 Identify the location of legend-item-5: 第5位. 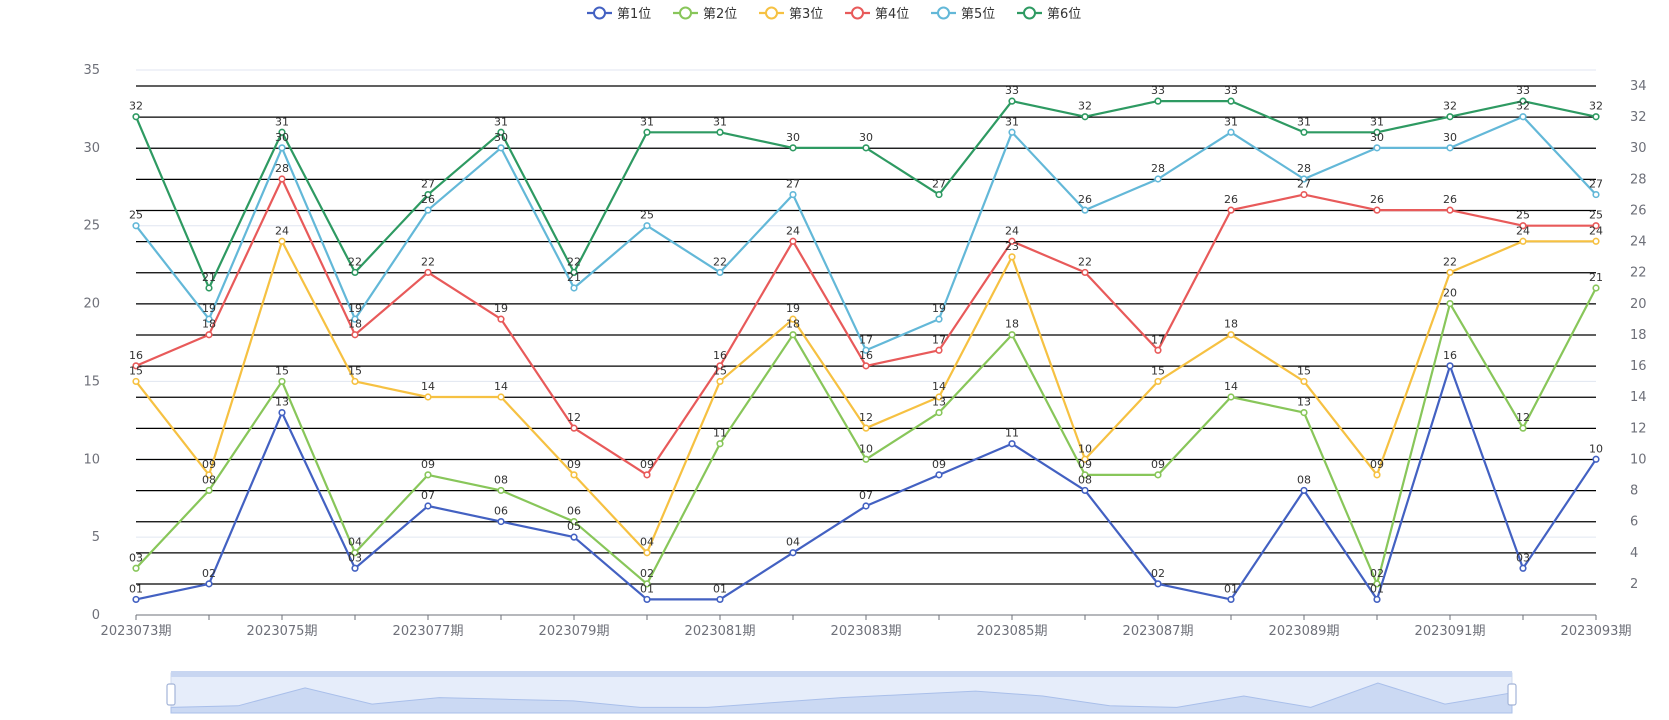
(963, 14).